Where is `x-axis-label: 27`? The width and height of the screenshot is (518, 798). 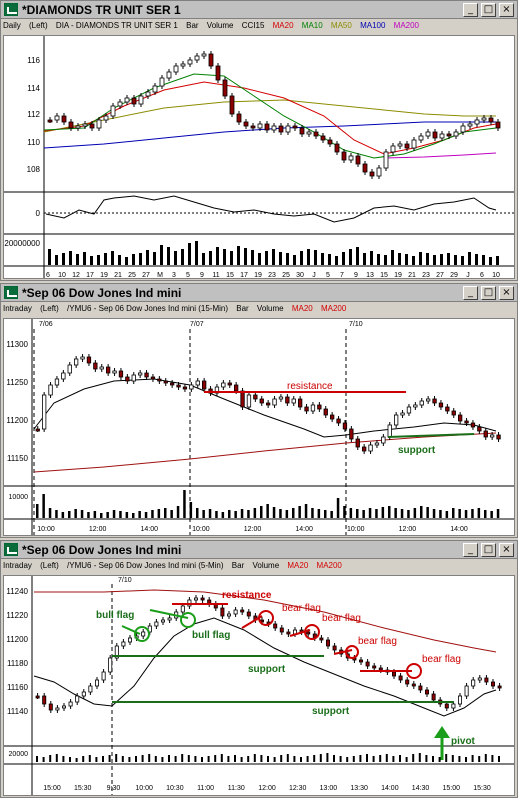
x-axis-label: 27 is located at coordinates (440, 275).